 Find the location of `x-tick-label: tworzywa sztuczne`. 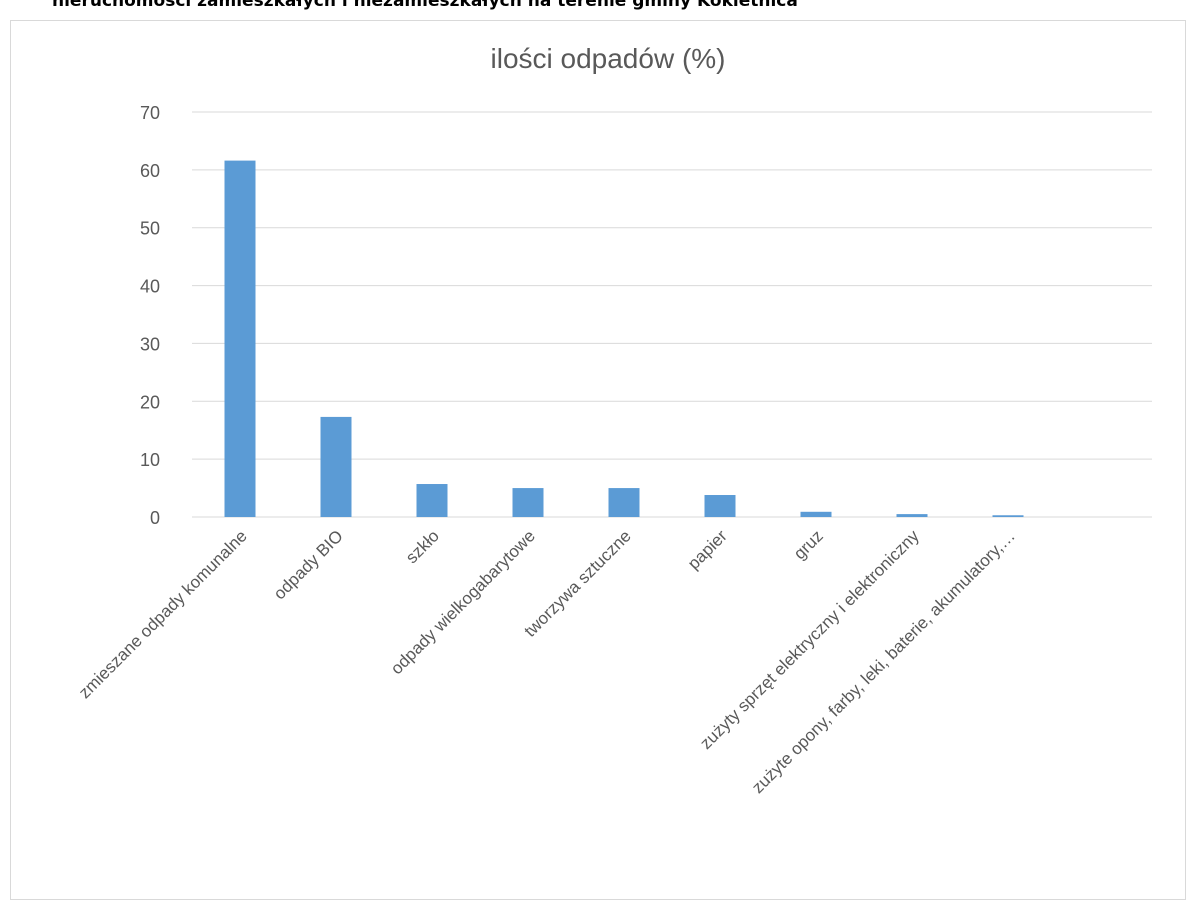

x-tick-label: tworzywa sztuczne is located at coordinates (578, 583).